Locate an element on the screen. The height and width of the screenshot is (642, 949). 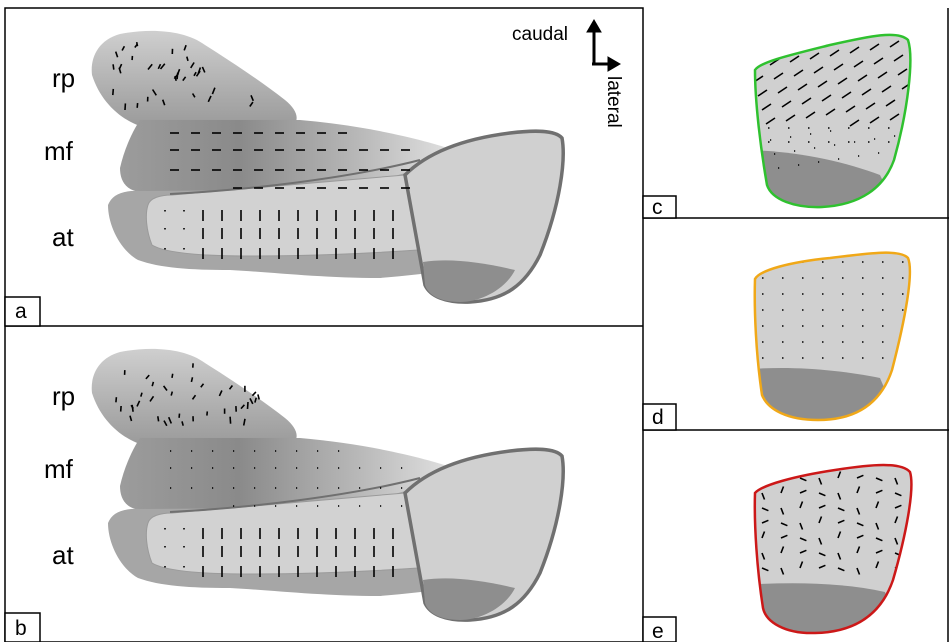
lateral-label: lateral is located at coordinates (613, 102).